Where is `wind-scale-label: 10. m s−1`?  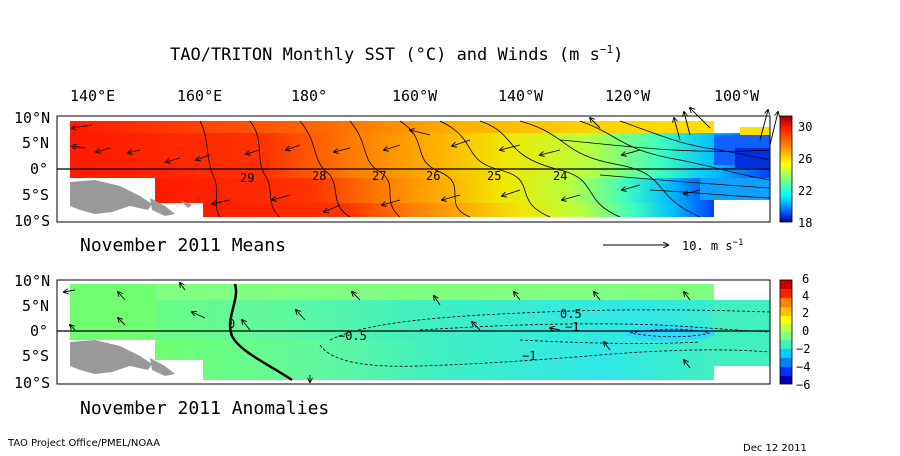 wind-scale-label: 10. m s−1 is located at coordinates (712, 245).